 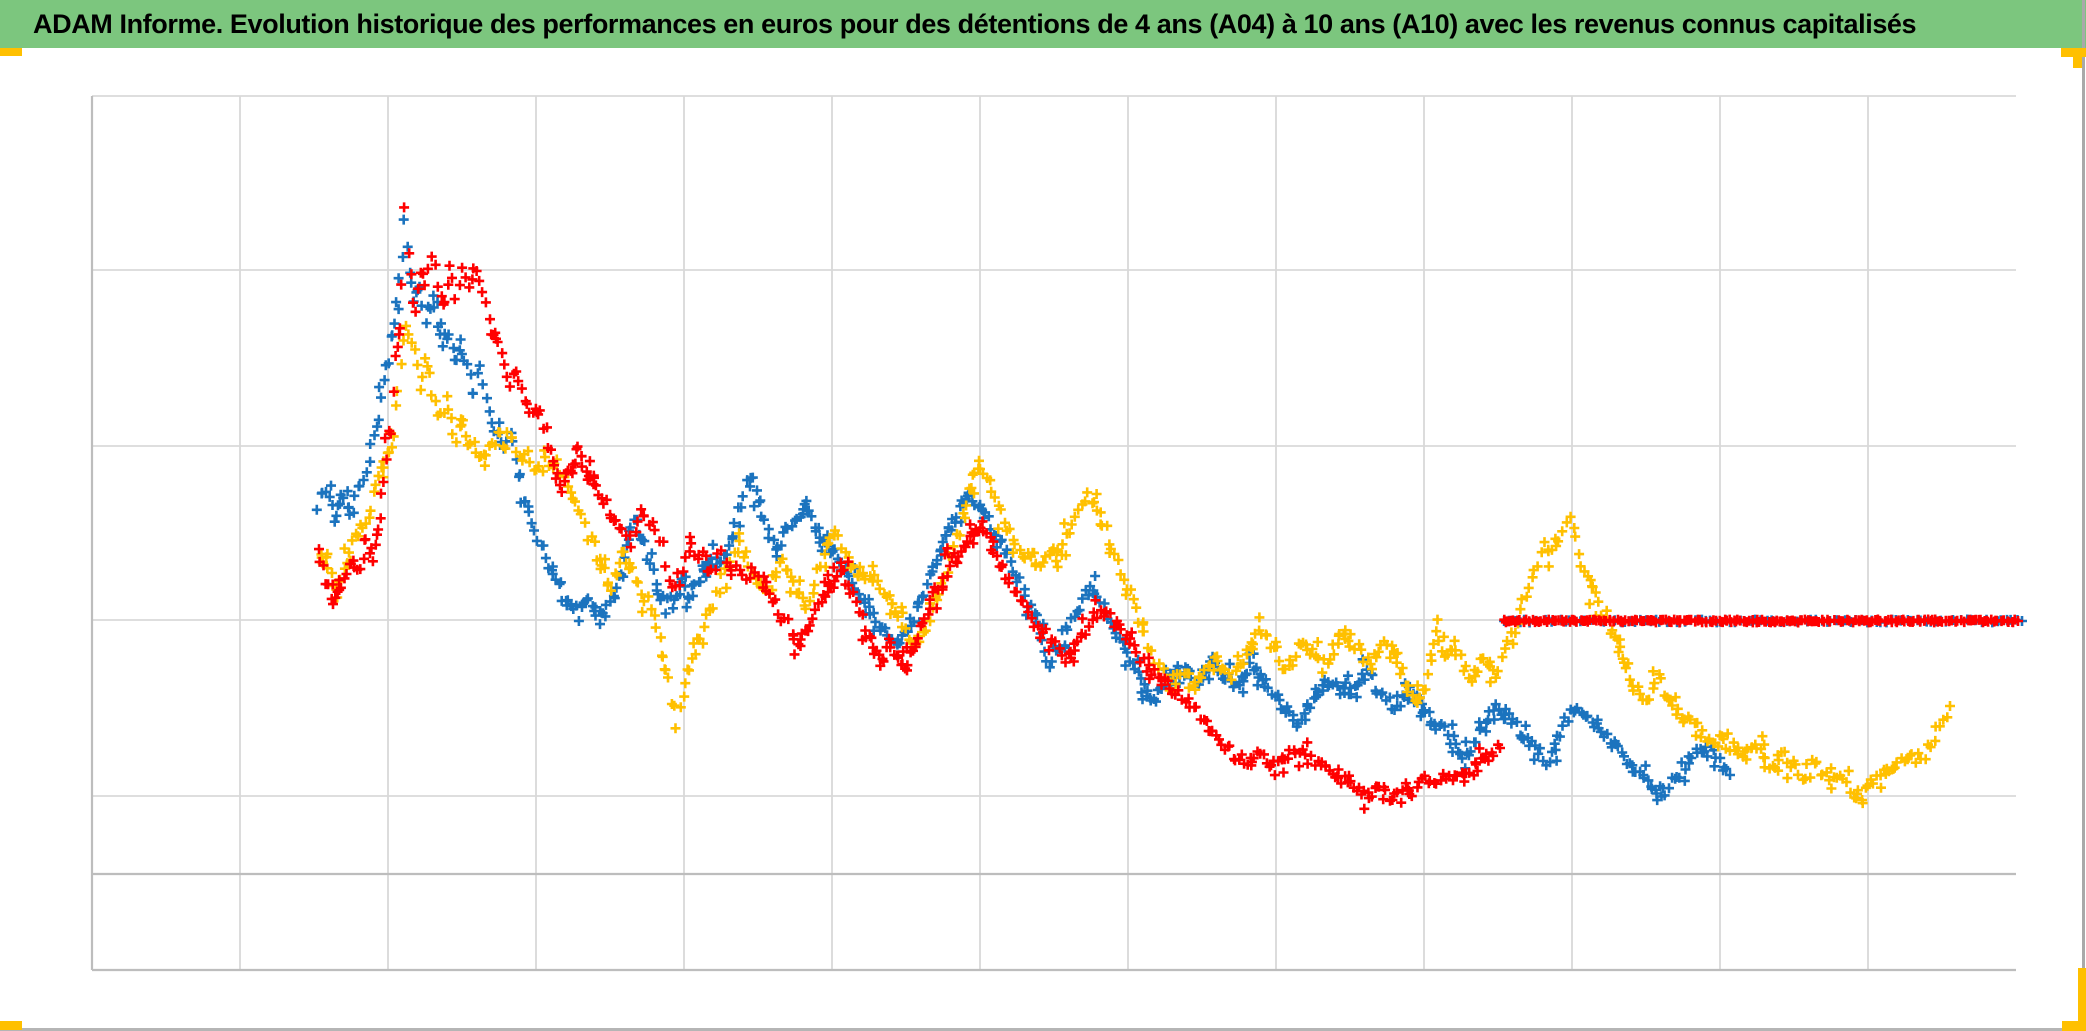 What do you see at coordinates (2082, 999) in the screenshot?
I see `gold-corner-bottom-right-vertical` at bounding box center [2082, 999].